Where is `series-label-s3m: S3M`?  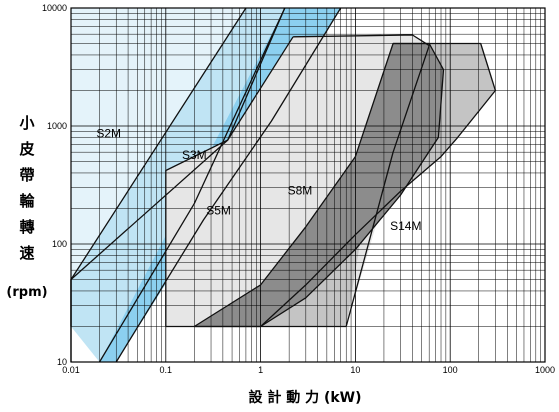 series-label-s3m: S3M is located at coordinates (194, 155).